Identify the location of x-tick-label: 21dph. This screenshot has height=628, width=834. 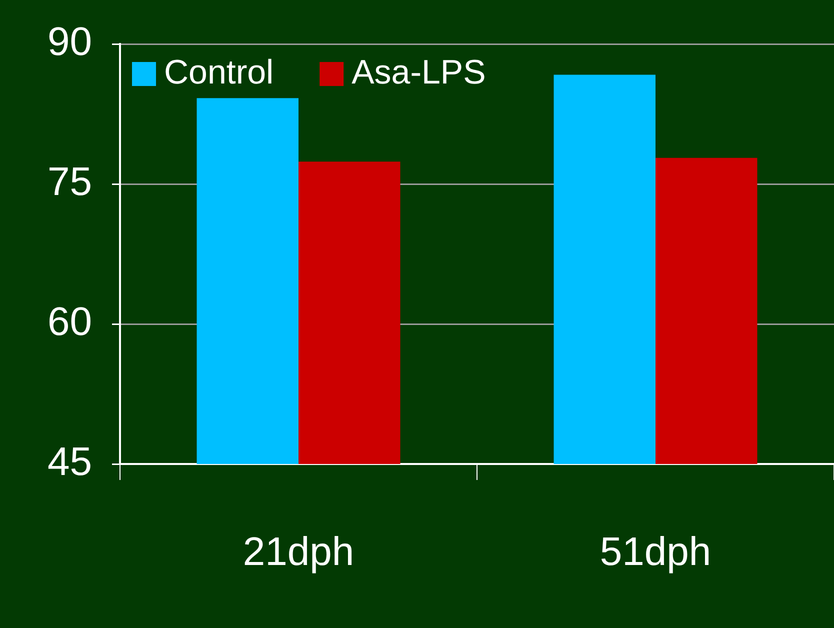
(298, 552).